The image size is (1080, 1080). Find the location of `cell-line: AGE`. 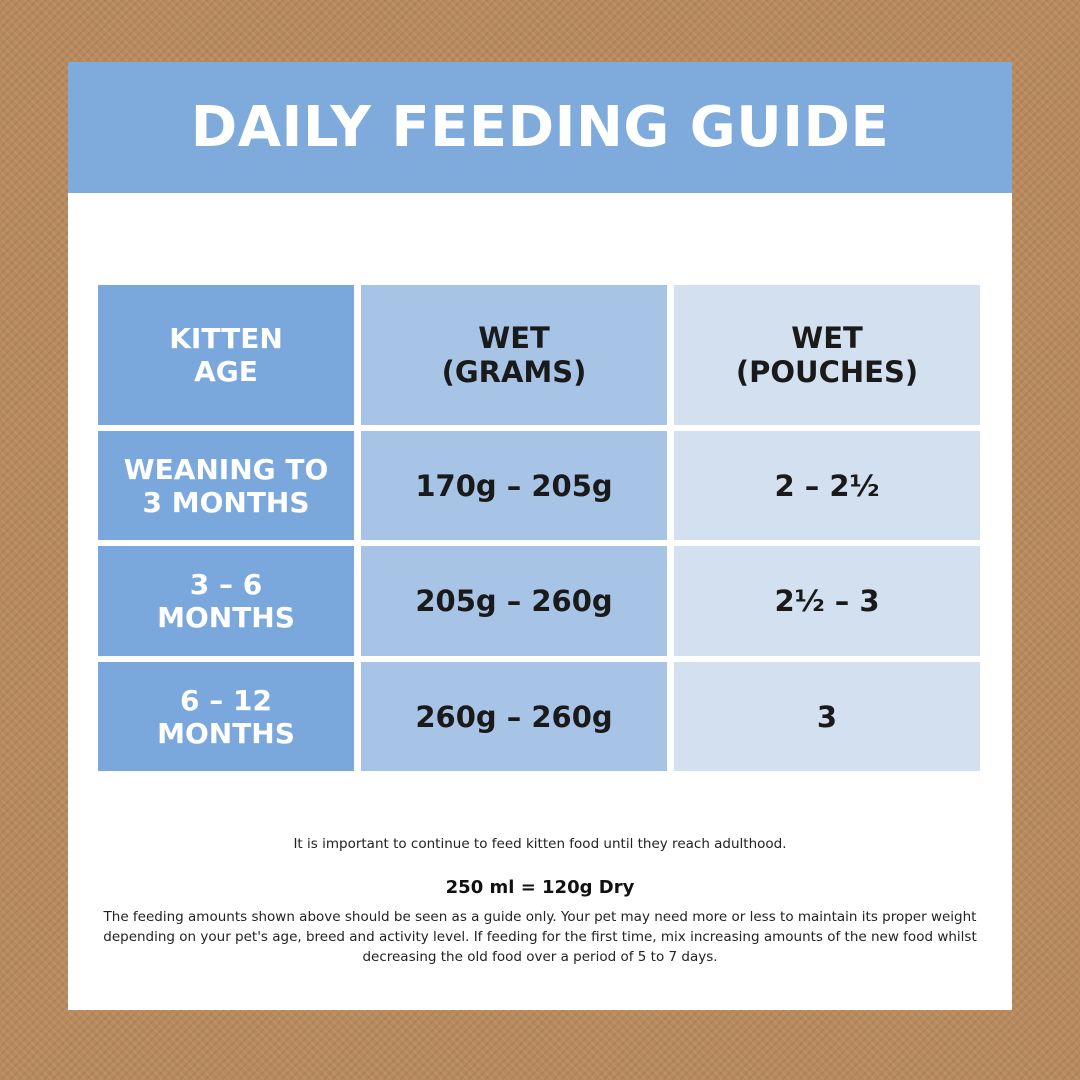

cell-line: AGE is located at coordinates (226, 371).